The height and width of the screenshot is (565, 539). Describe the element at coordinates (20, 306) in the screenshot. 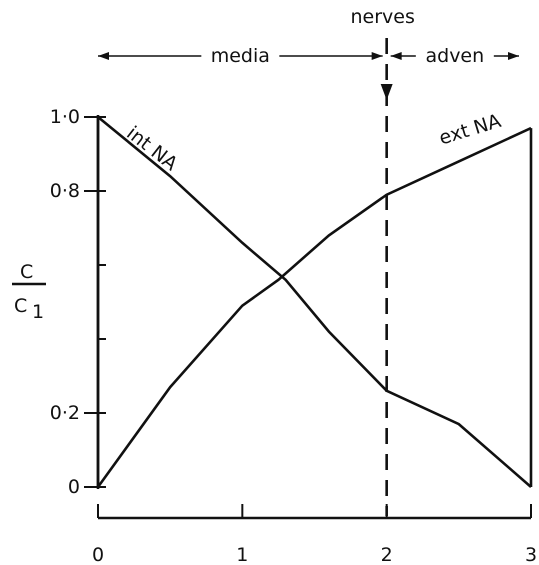

I see `y-label-denominator: C` at that location.